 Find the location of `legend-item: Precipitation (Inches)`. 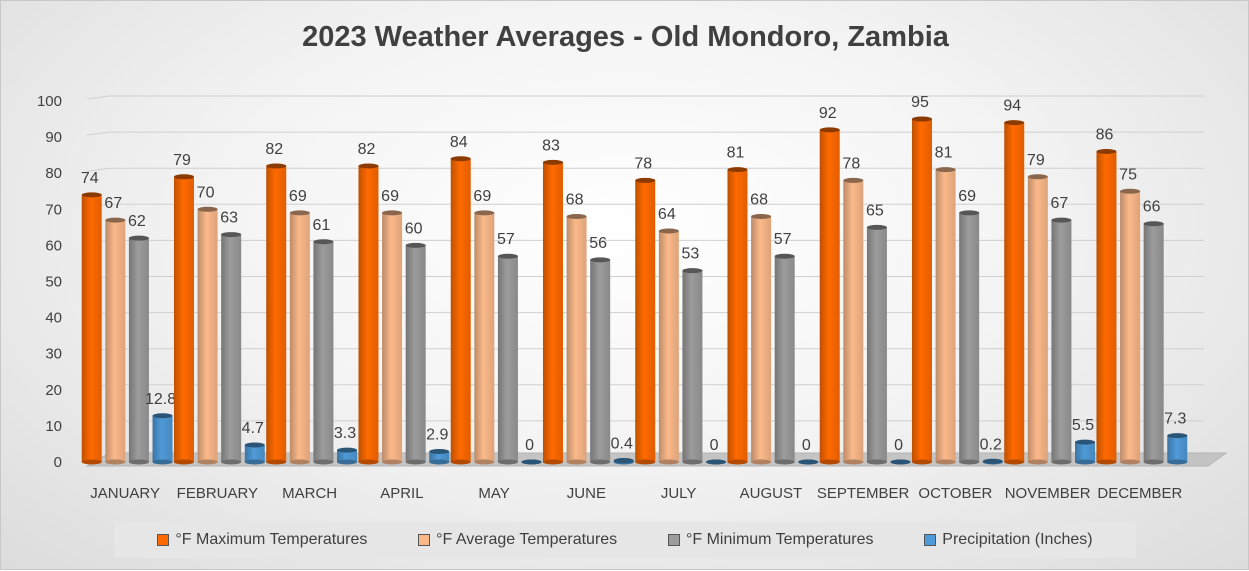

legend-item: Precipitation (Inches) is located at coordinates (1008, 540).